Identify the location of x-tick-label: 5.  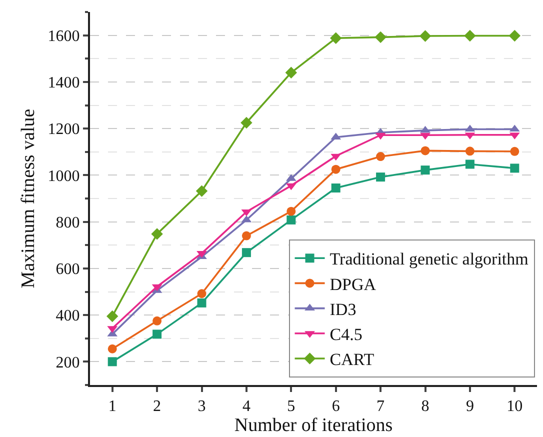
(291, 407).